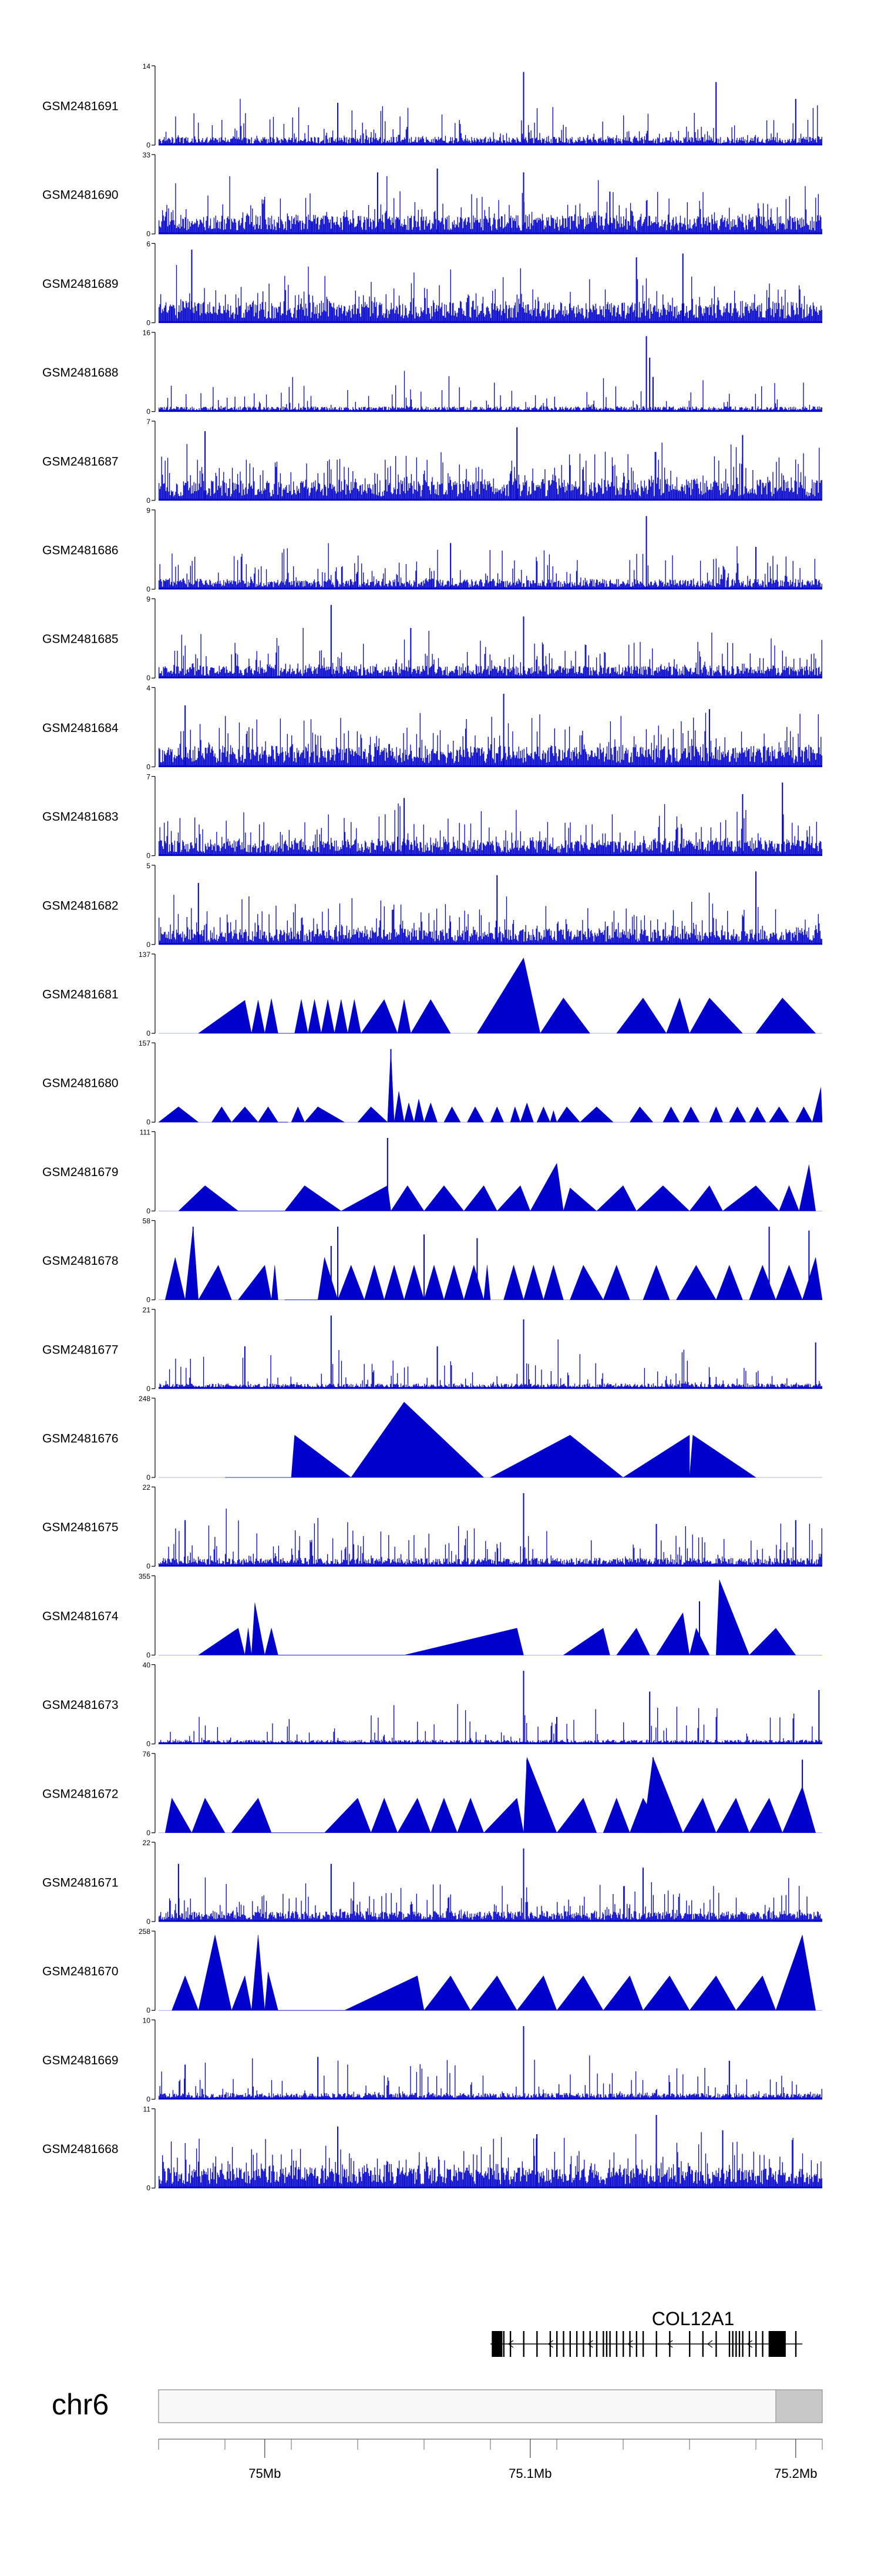 The image size is (881, 2576). Describe the element at coordinates (432, 1882) in the screenshot. I see `track-GSM2481671: GSM2481671 22 0` at that location.